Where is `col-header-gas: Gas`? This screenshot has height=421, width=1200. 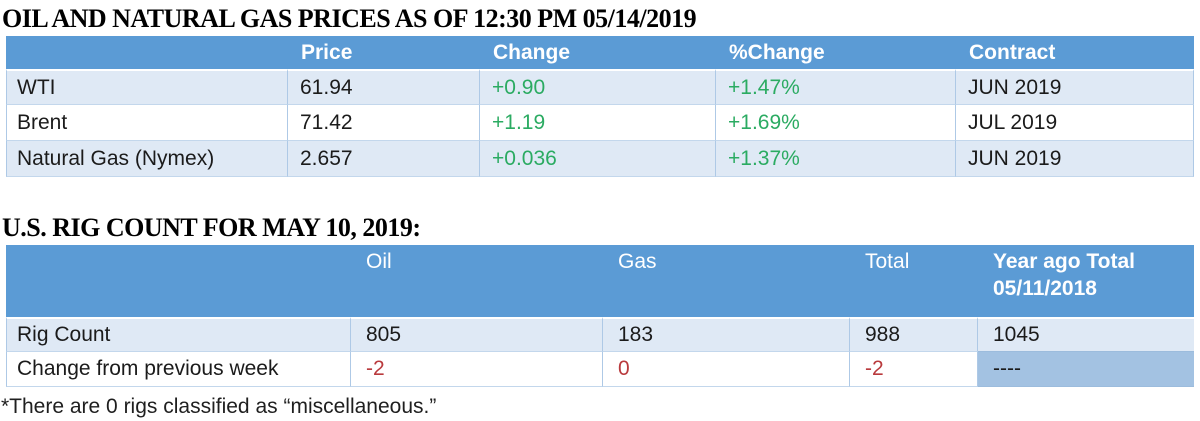 col-header-gas: Gas is located at coordinates (726, 281).